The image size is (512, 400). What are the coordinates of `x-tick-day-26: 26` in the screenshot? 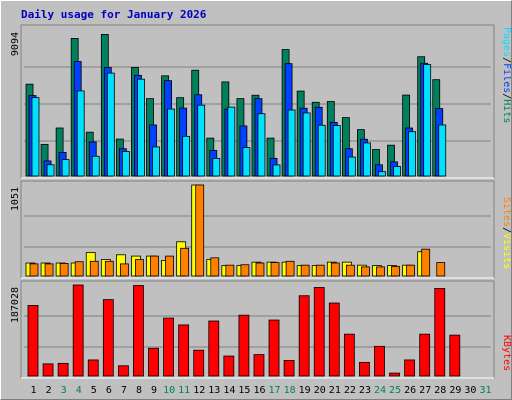 It's located at (410, 390).